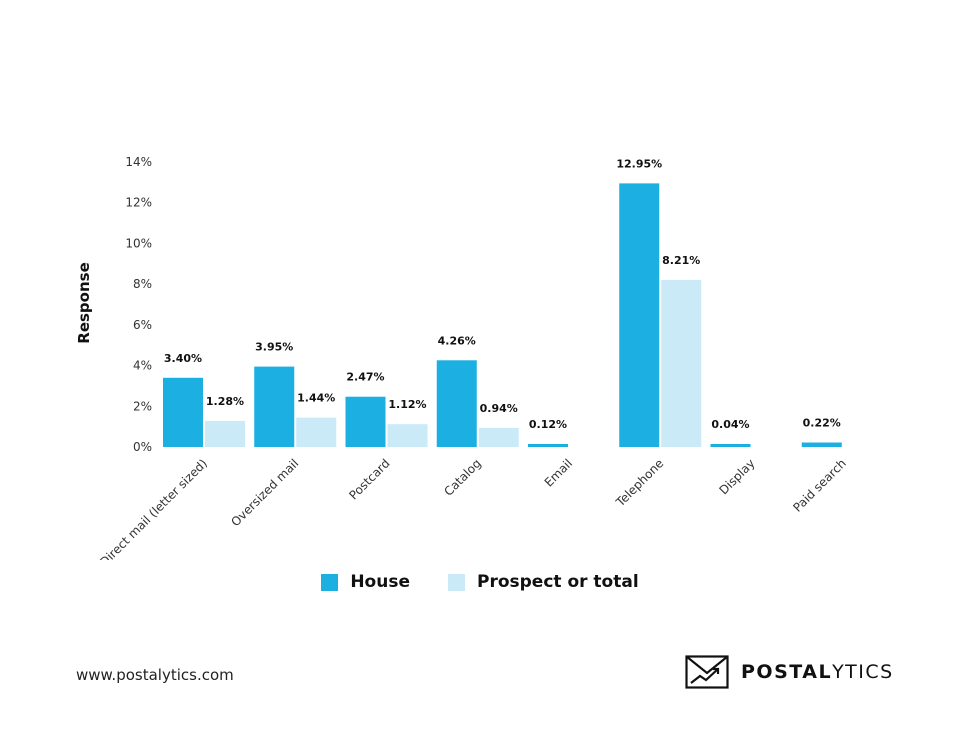 Image resolution: width=960 pixels, height=750 pixels. I want to click on y-tick-label: 10%, so click(138, 243).